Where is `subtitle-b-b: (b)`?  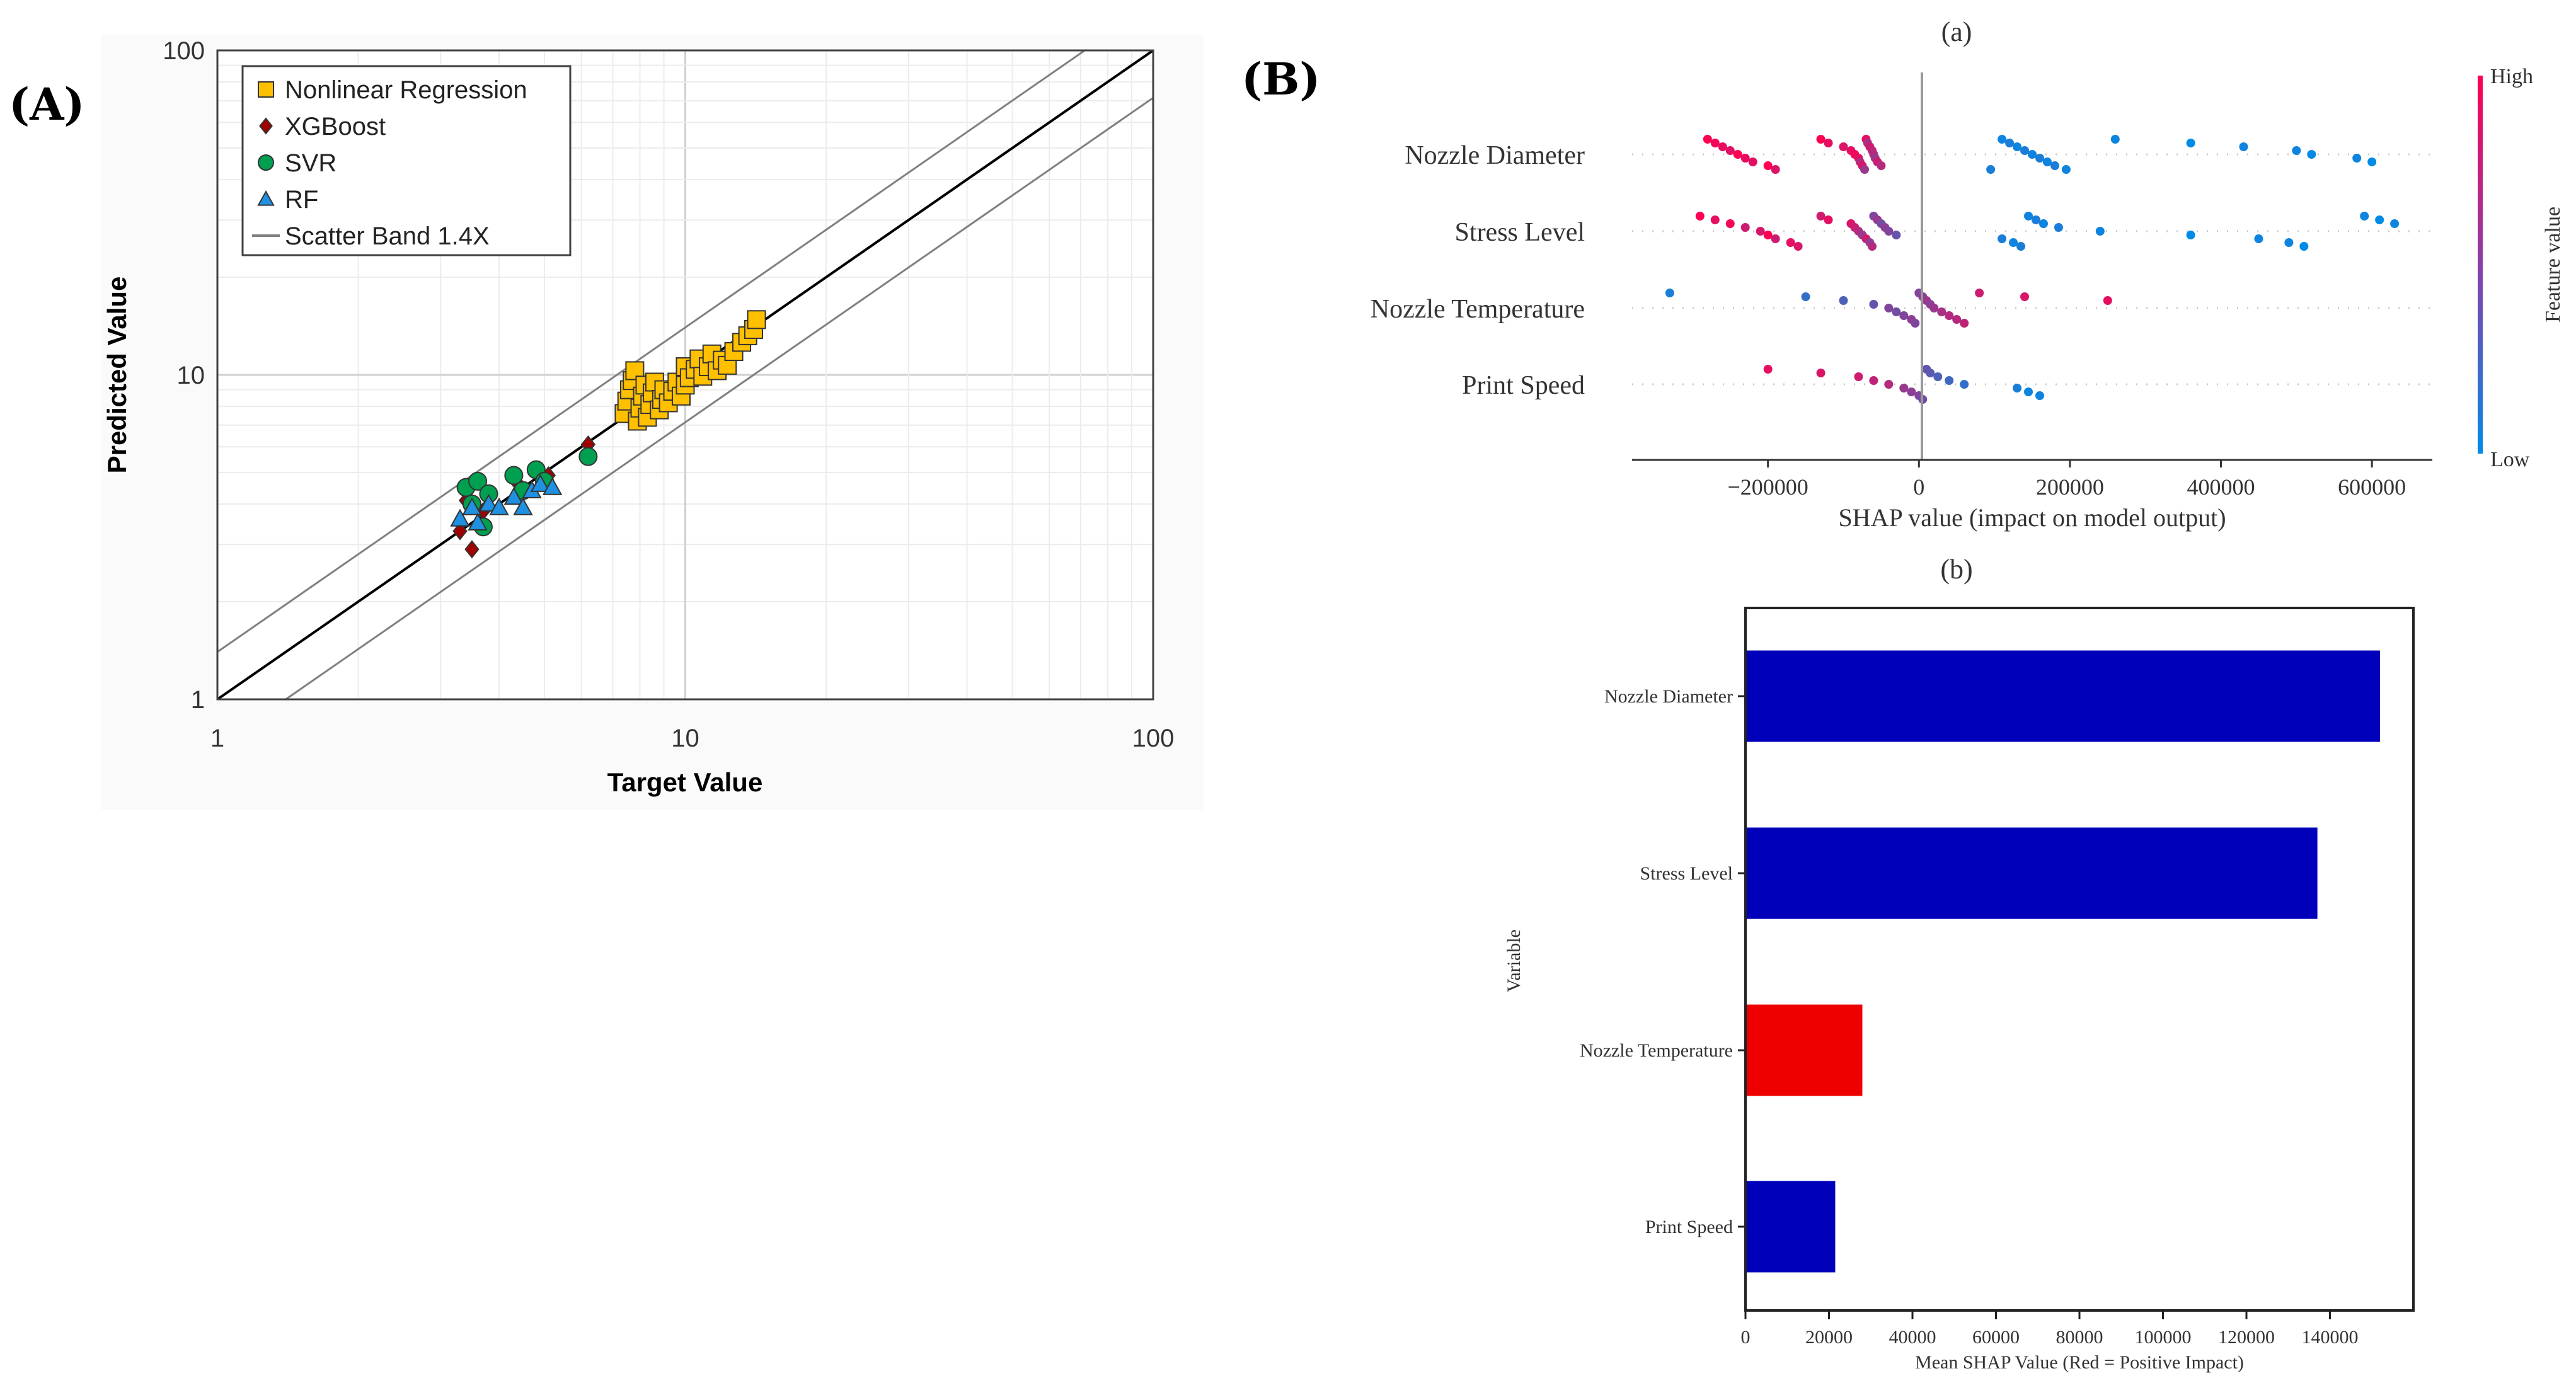 subtitle-b-b: (b) is located at coordinates (1956, 569).